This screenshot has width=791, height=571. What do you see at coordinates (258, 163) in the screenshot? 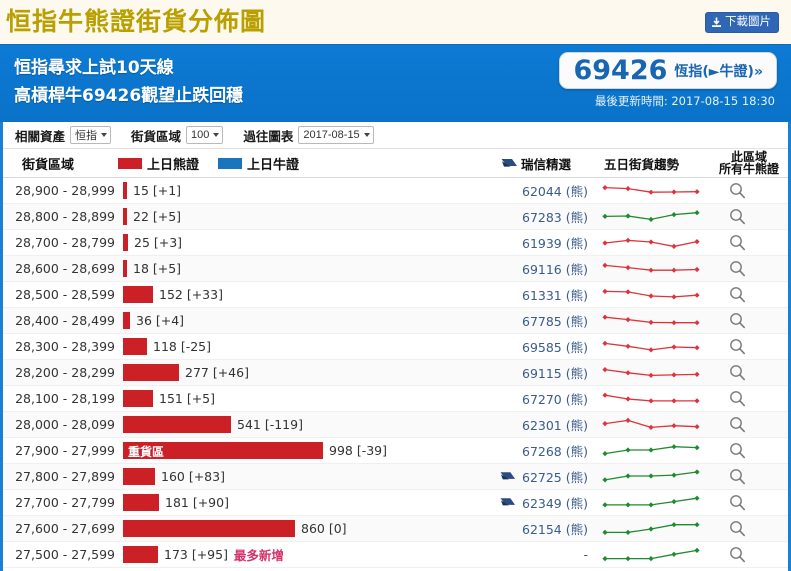
I see `legend-item-bull: 上日牛證` at bounding box center [258, 163].